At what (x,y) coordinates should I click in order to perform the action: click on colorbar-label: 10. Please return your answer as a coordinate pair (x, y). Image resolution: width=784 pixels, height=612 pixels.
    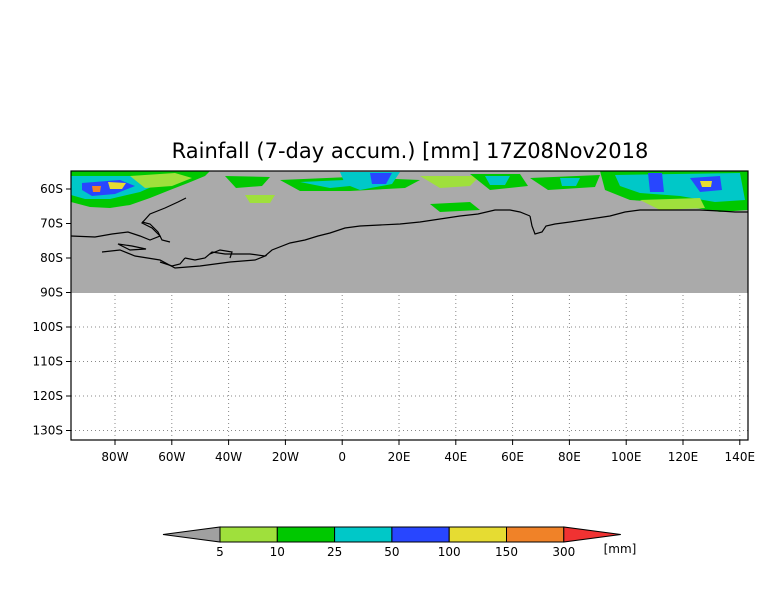
    Looking at the image, I should click on (277, 552).